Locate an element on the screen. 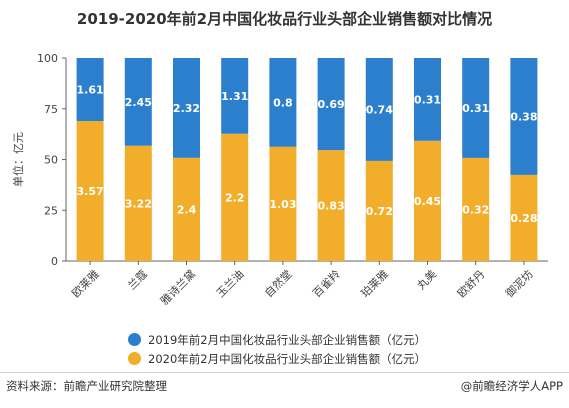 The image size is (569, 408). x-tick-label: 雅诗兰黛 is located at coordinates (177, 287).